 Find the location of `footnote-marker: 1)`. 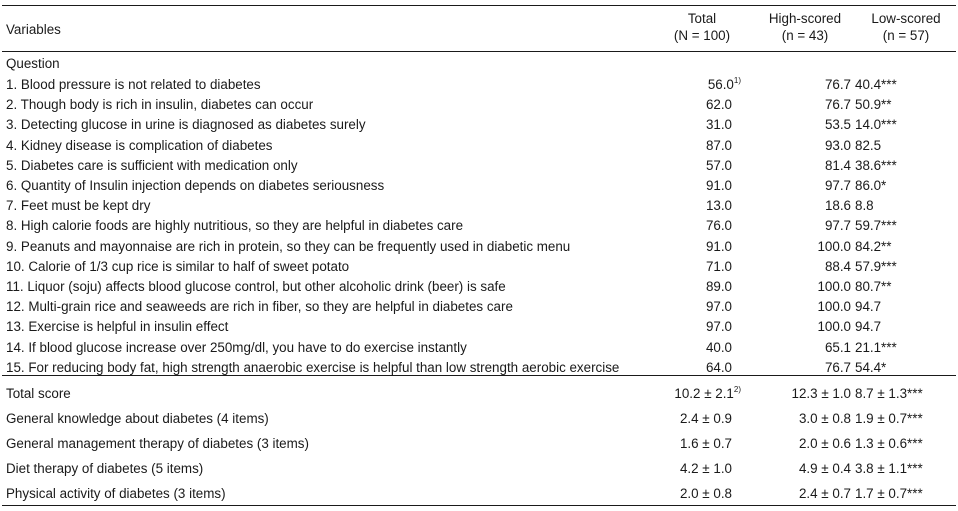

footnote-marker: 1) is located at coordinates (737, 80).